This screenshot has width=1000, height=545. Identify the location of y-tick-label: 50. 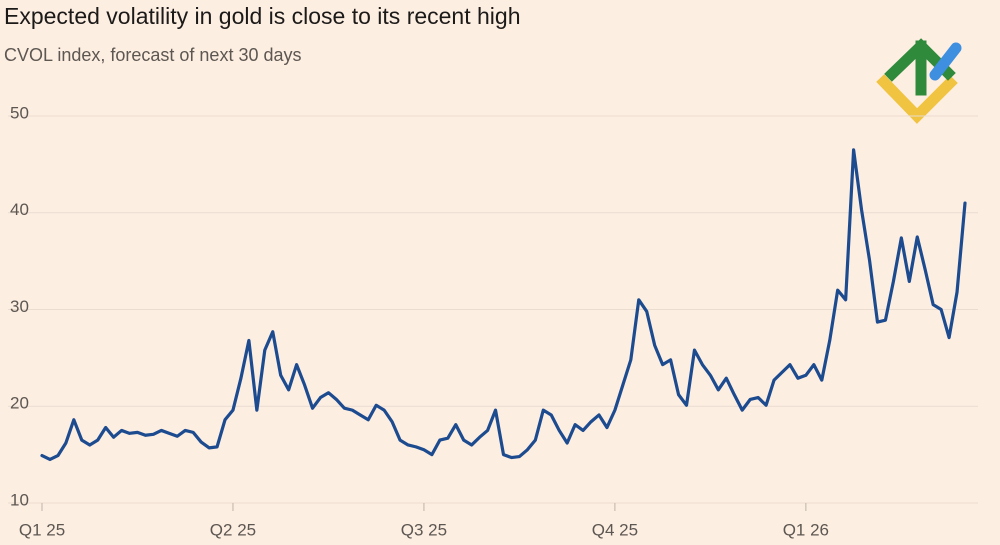
(19, 112).